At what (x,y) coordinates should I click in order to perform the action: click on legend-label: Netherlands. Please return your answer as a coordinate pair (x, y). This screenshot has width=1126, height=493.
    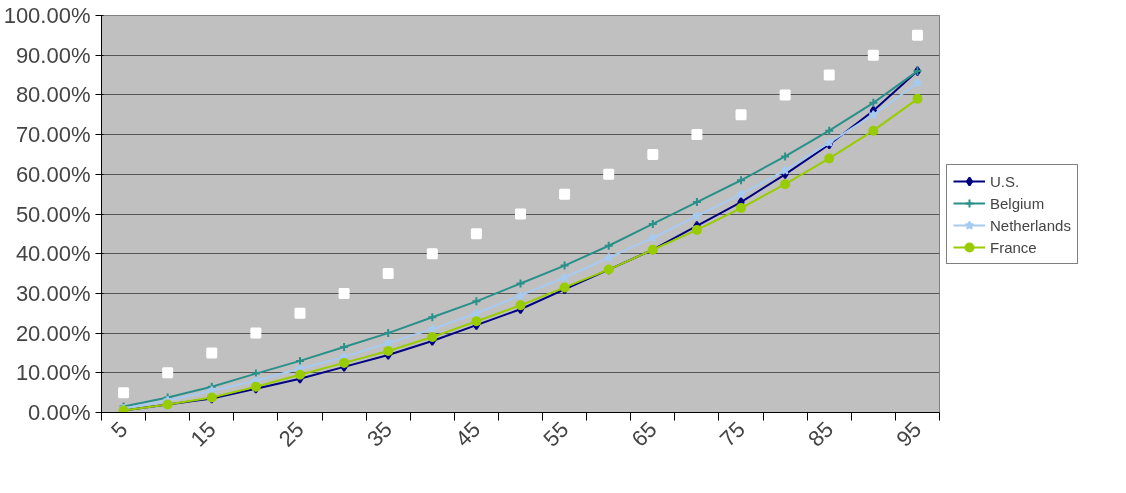
    Looking at the image, I should click on (1030, 225).